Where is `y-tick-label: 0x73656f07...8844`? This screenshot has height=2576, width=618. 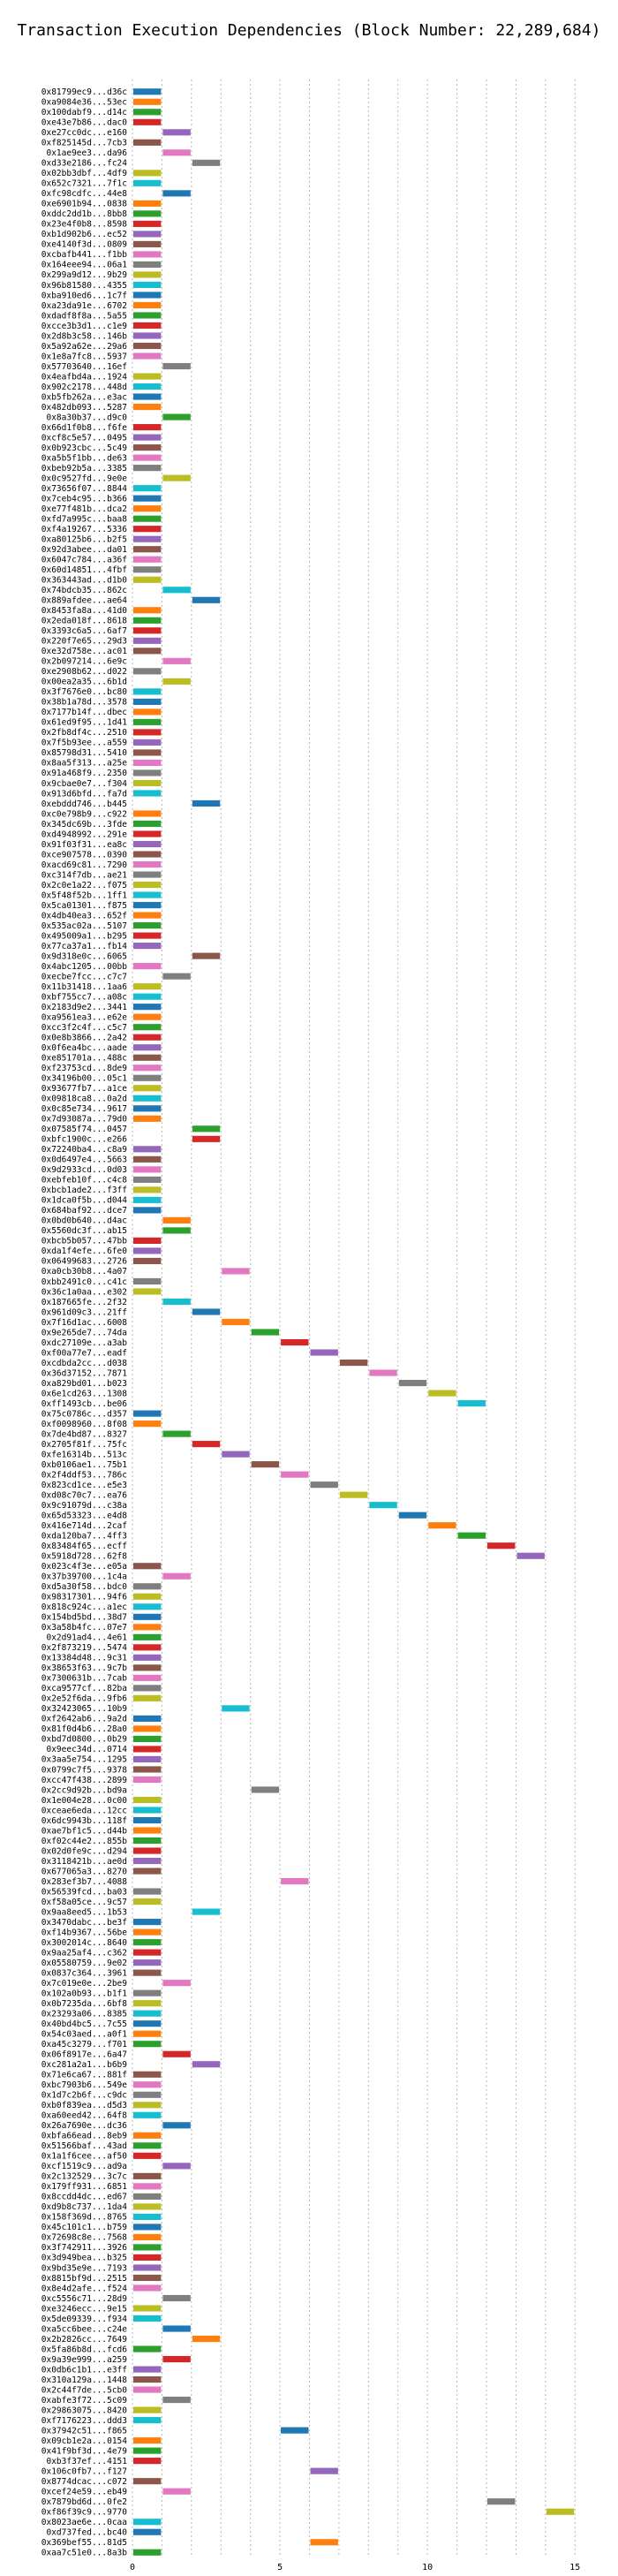
y-tick-label: 0x73656f07...8844 is located at coordinates (85, 489).